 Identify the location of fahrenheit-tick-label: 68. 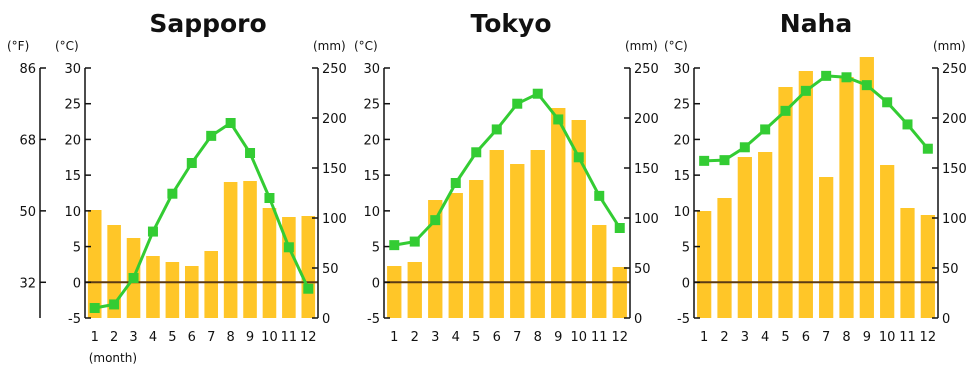
(27, 140).